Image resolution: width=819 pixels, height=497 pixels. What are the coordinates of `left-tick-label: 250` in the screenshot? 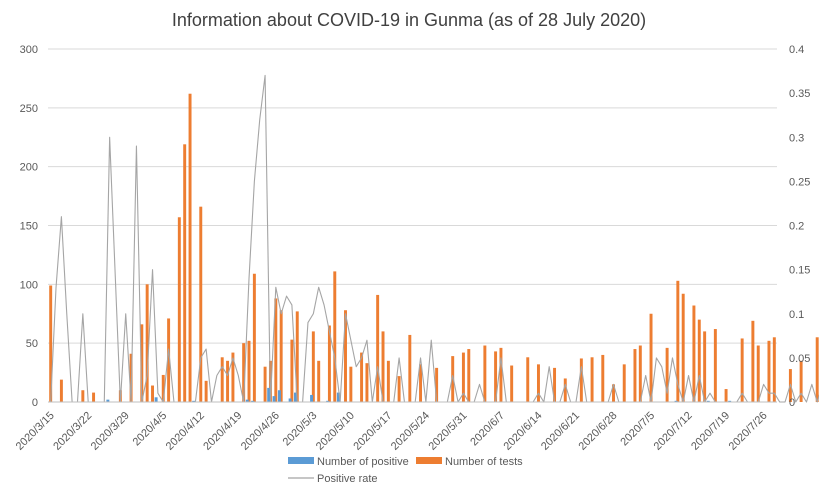 It's located at (29, 109).